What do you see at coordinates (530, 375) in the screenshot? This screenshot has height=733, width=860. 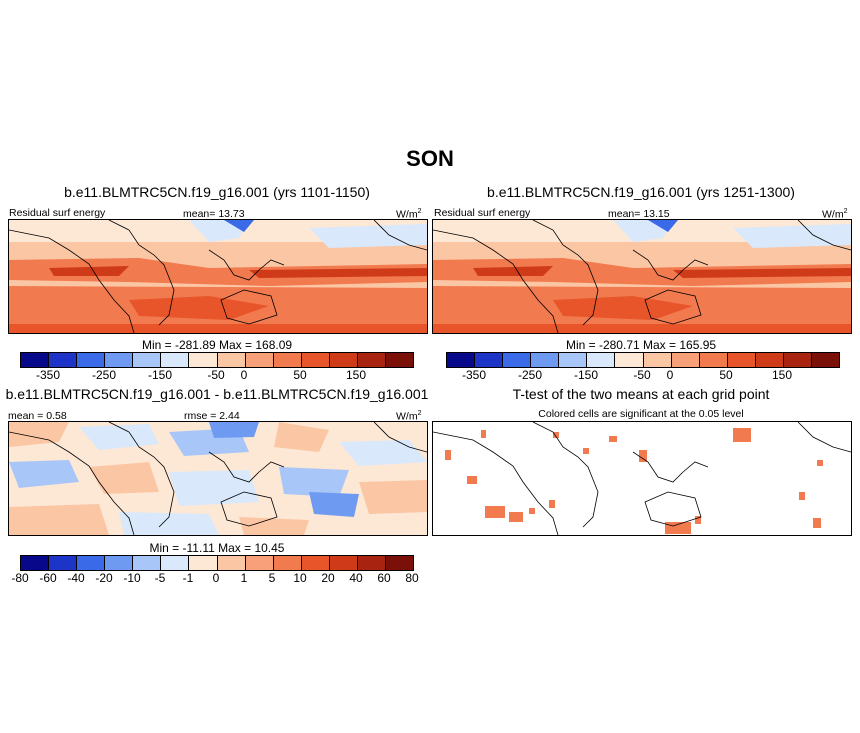 I see `colorbar-tick-label: -250` at bounding box center [530, 375].